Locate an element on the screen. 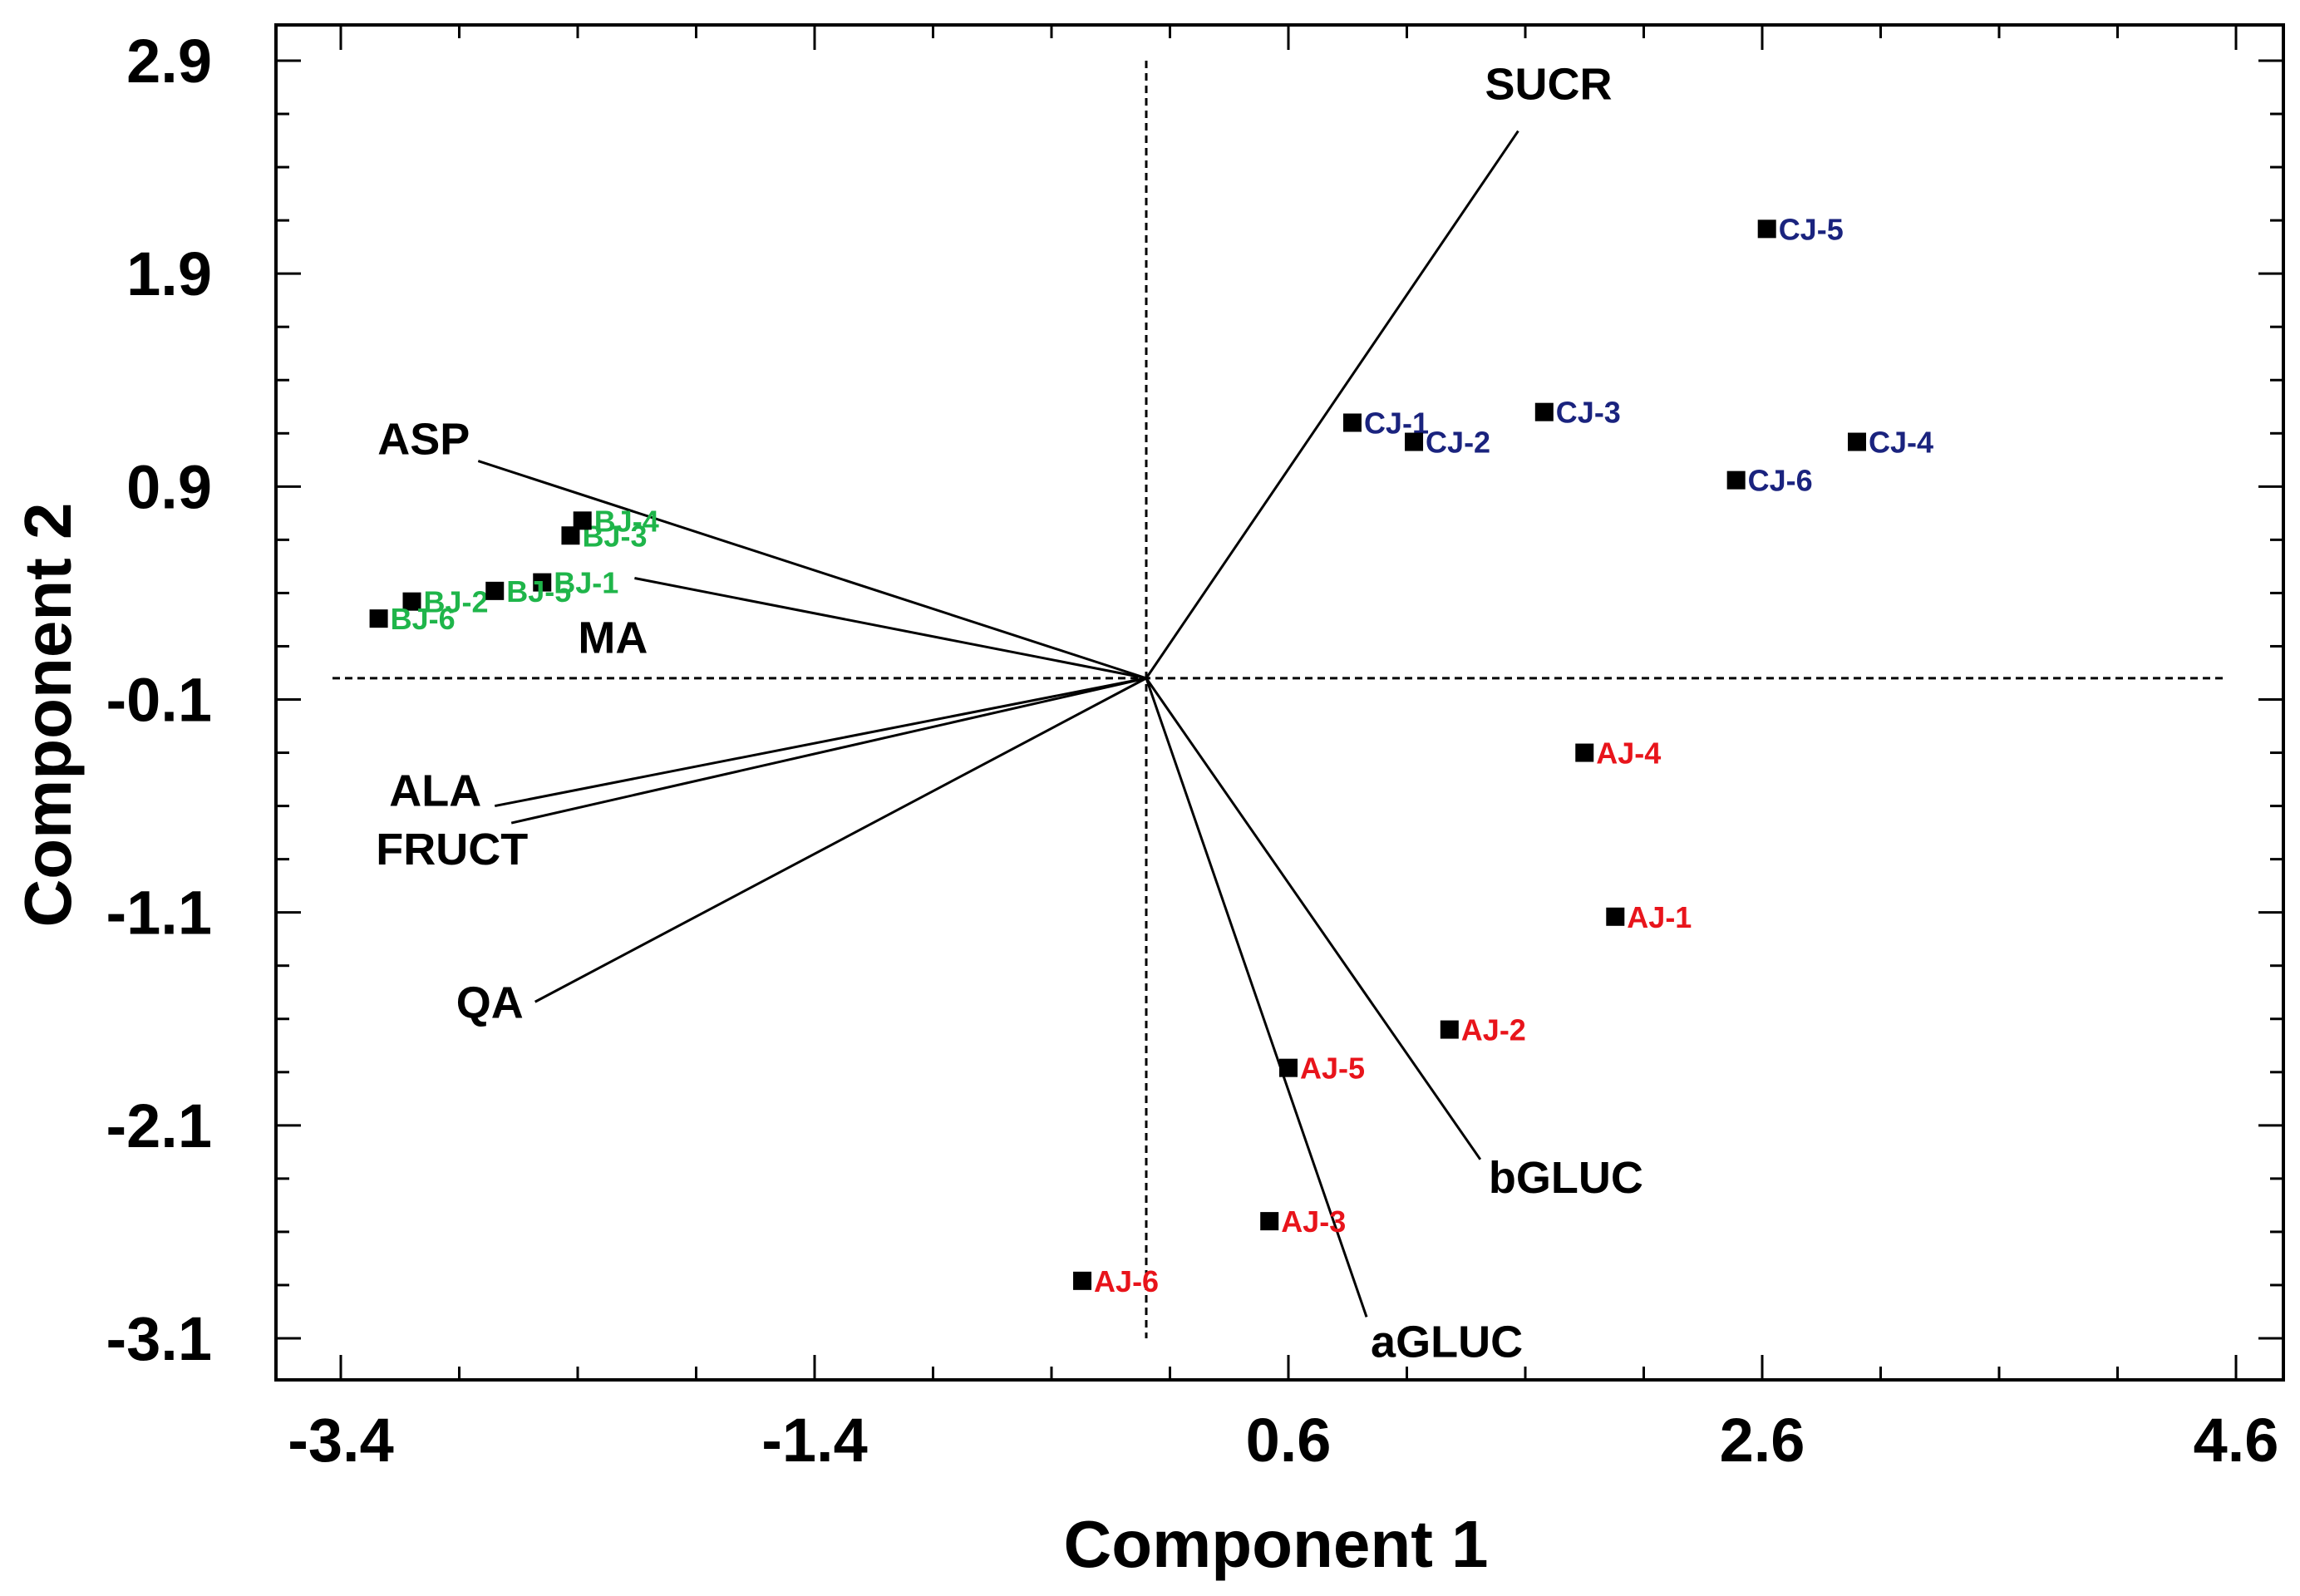 The height and width of the screenshot is (1596, 2300). point-cj-5-marker is located at coordinates (1767, 229).